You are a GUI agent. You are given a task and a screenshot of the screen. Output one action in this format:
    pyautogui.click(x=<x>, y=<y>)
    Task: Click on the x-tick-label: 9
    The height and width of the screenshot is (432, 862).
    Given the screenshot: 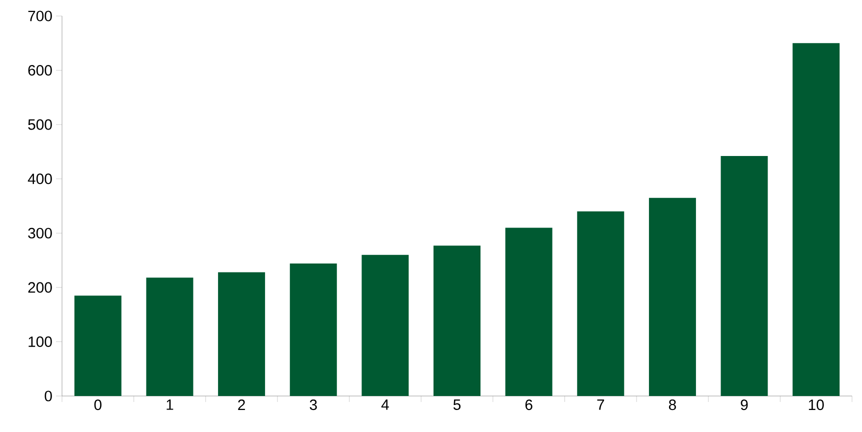 What is the action you would take?
    pyautogui.click(x=744, y=405)
    